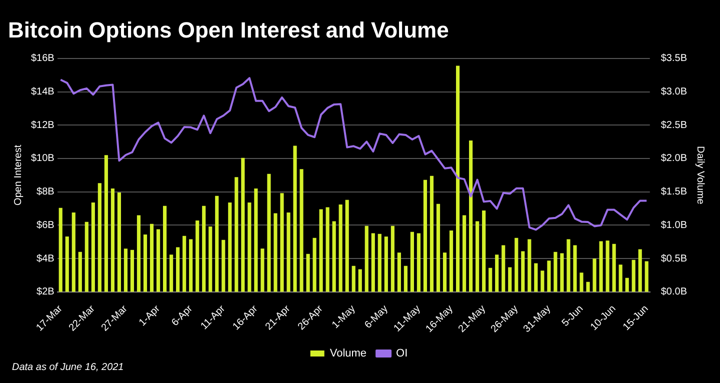 The width and height of the screenshot is (720, 383). Describe the element at coordinates (45, 192) in the screenshot. I see `y-tick-label: $8B` at that location.